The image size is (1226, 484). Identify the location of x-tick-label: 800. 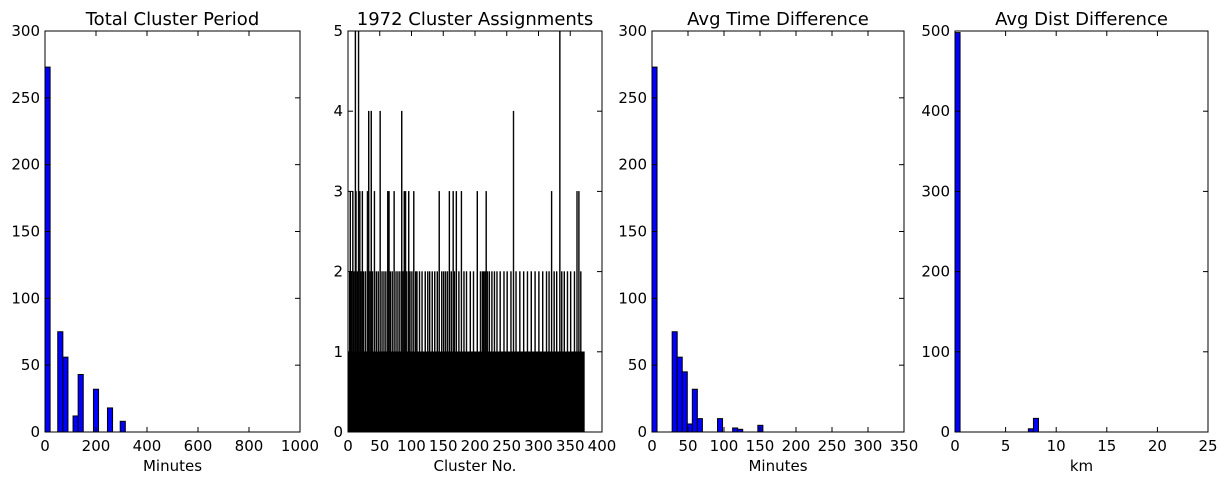
(249, 446).